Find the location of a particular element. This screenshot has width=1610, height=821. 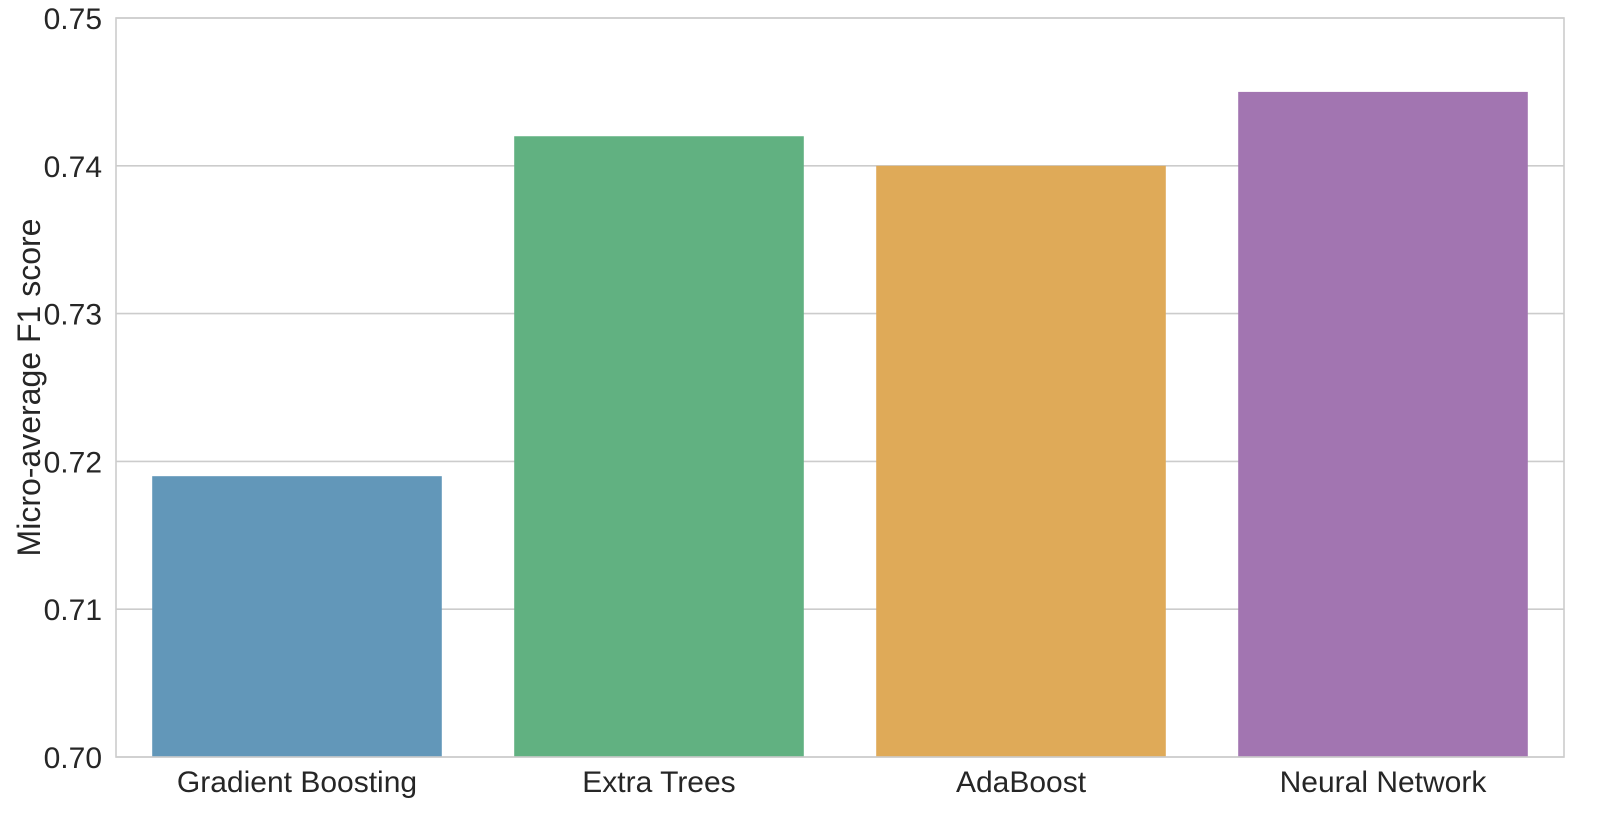

y-tick-label: 0.74 is located at coordinates (73, 167).